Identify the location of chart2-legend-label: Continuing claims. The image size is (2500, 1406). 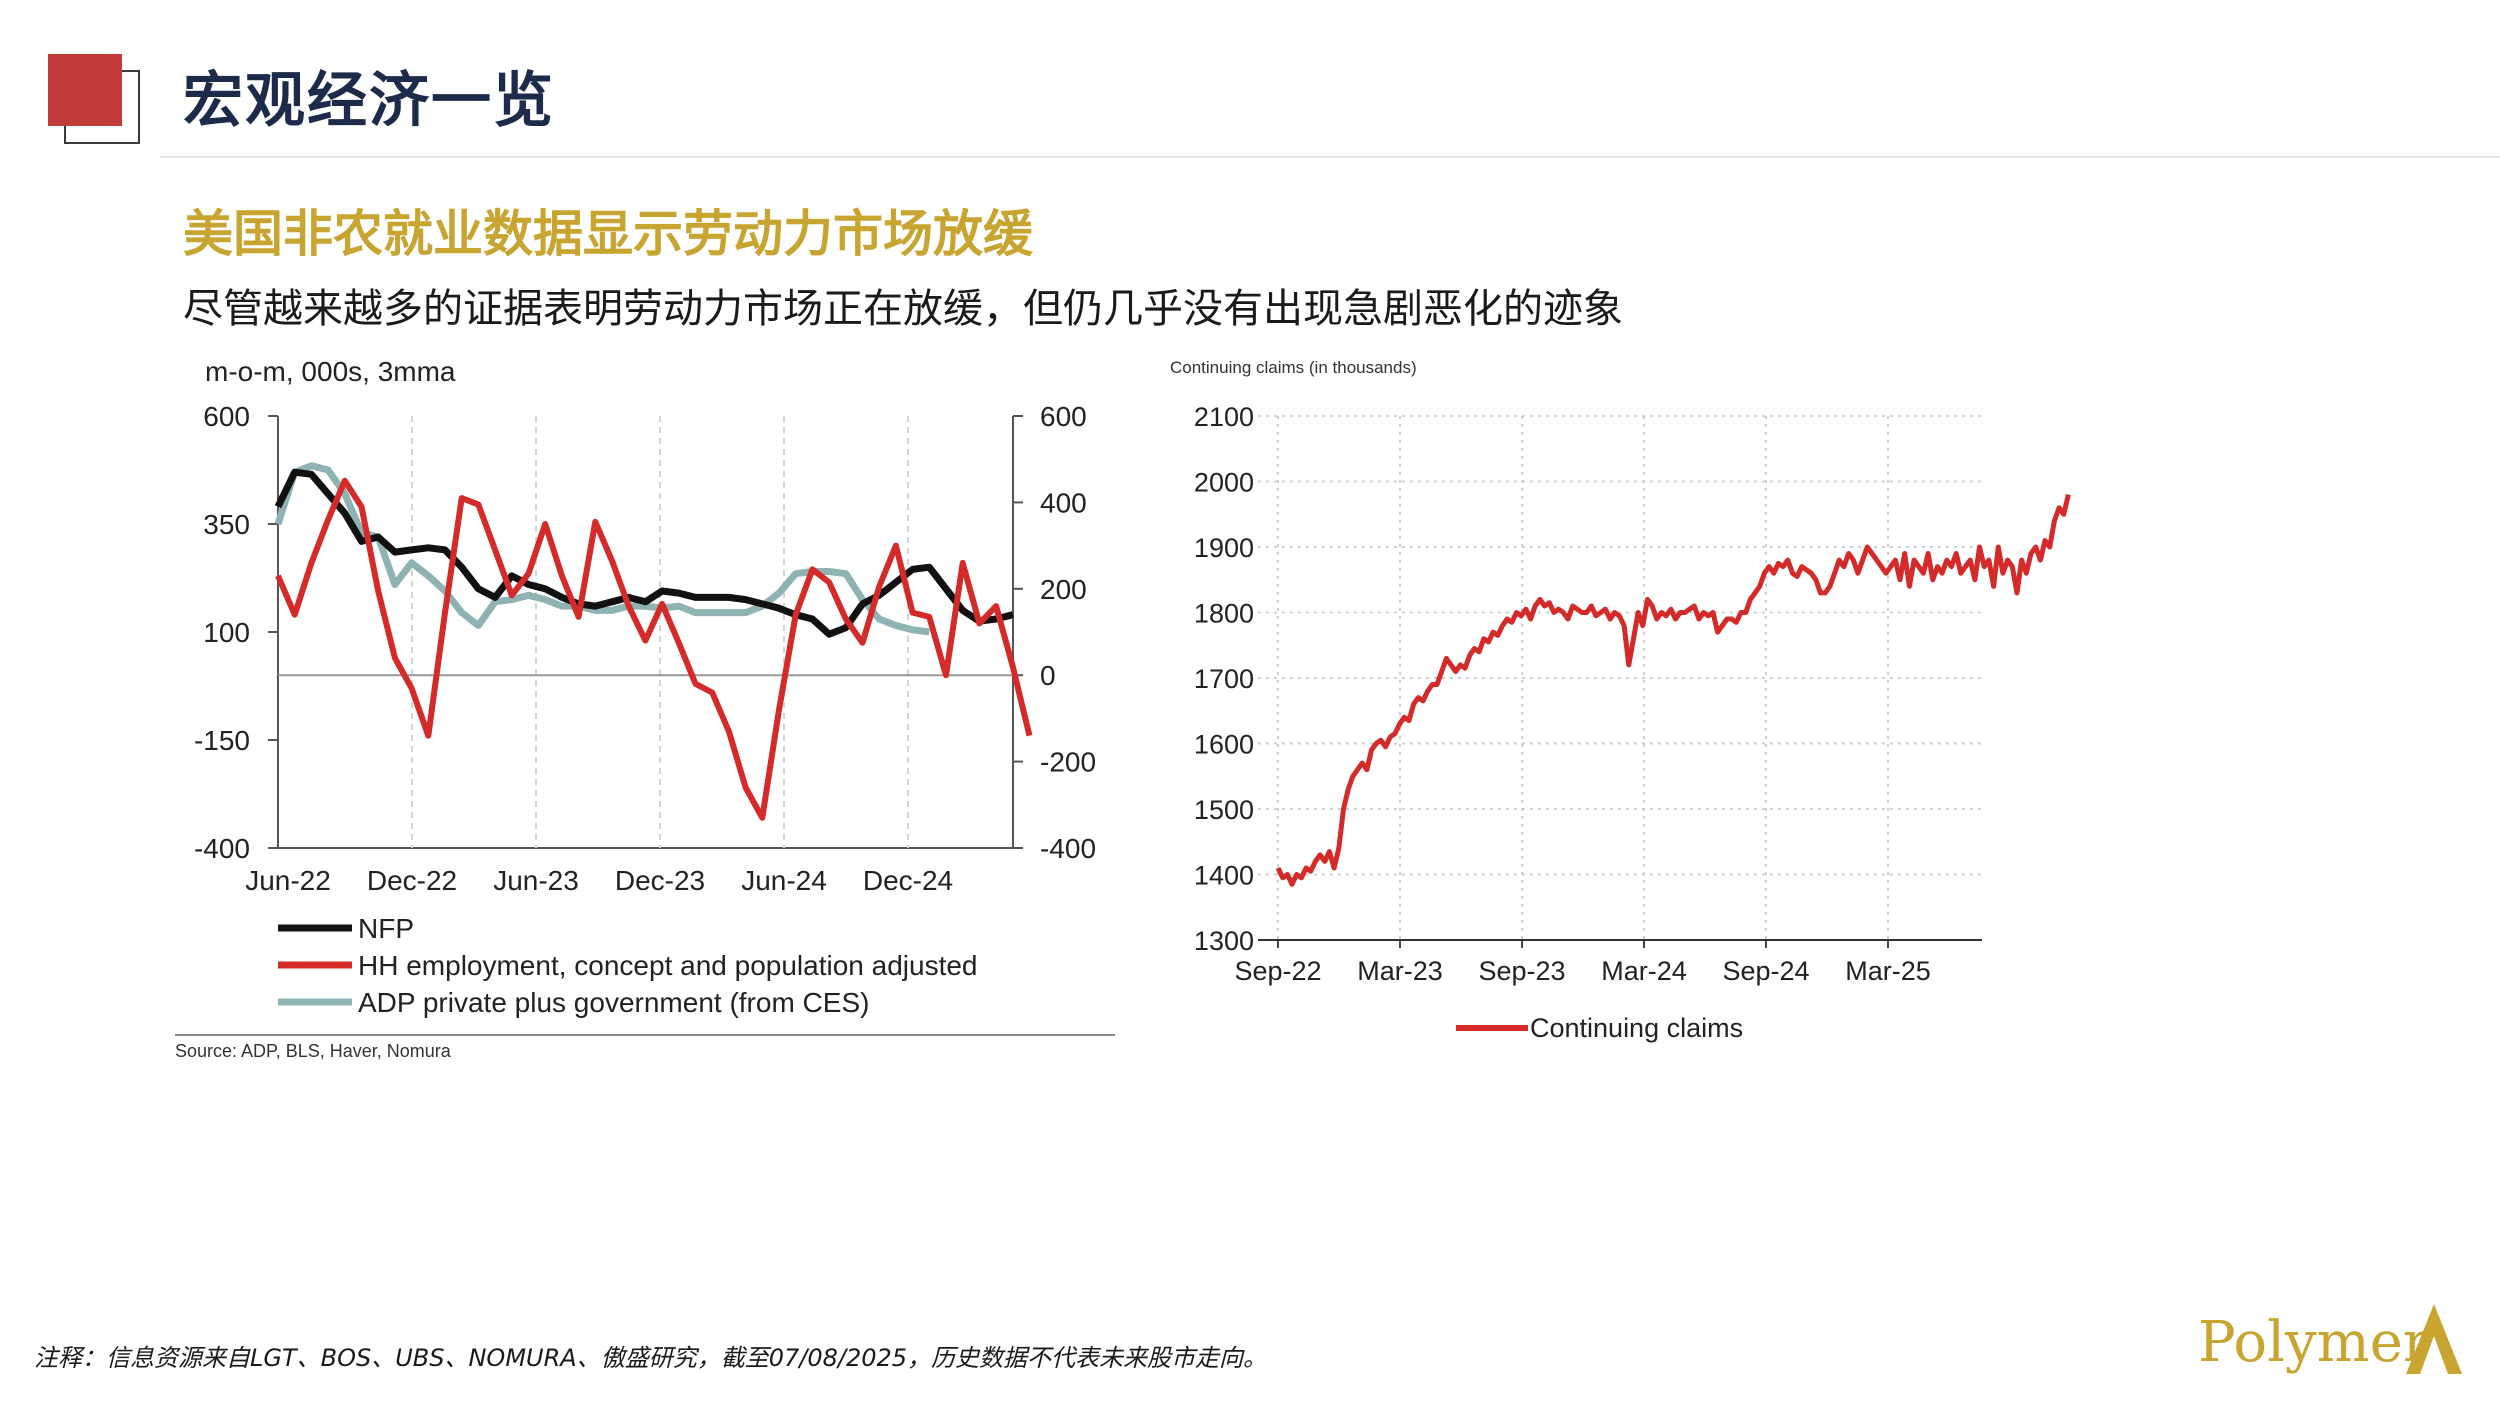
(1636, 1028).